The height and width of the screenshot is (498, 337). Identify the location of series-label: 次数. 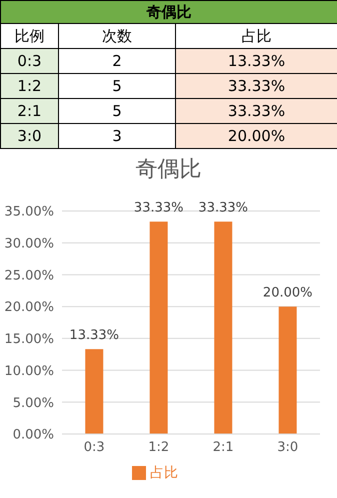
(117, 36).